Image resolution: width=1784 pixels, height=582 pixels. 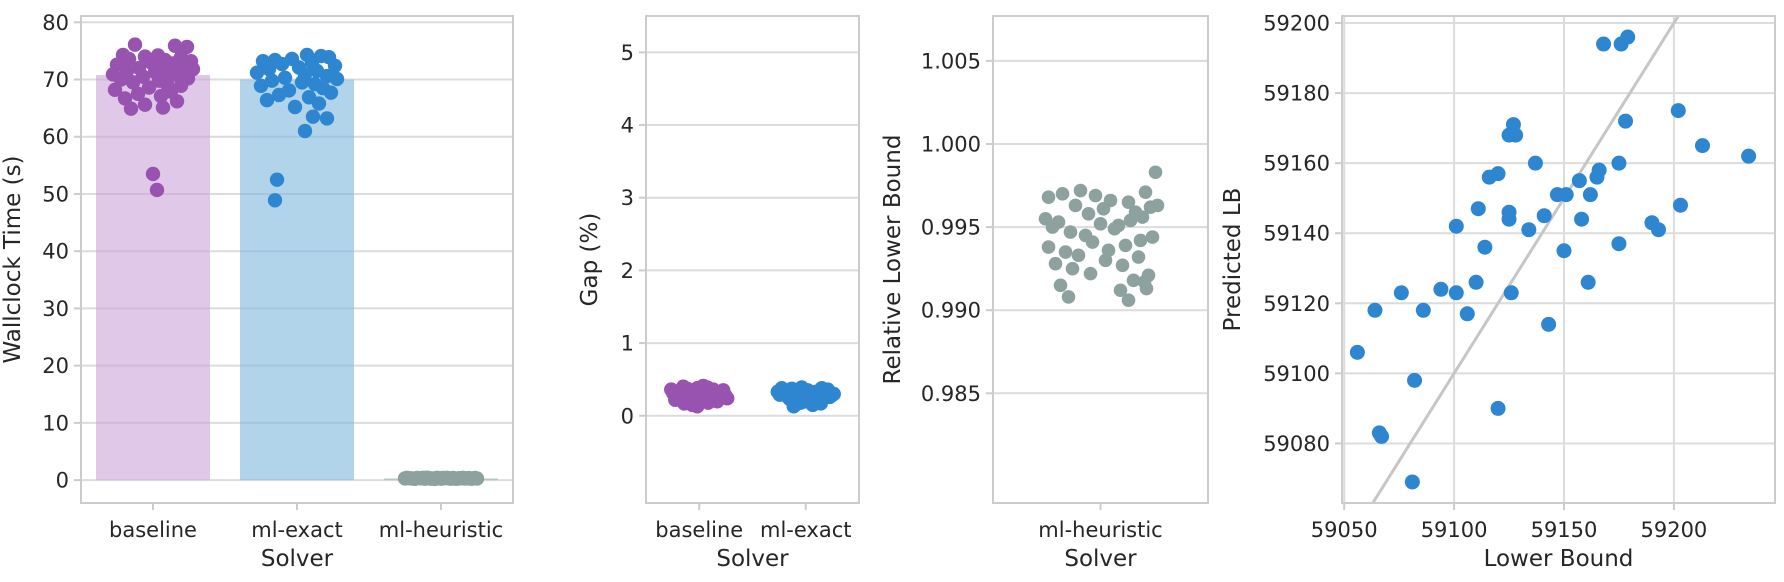 I want to click on xtick-label: 59150, so click(x=1564, y=530).